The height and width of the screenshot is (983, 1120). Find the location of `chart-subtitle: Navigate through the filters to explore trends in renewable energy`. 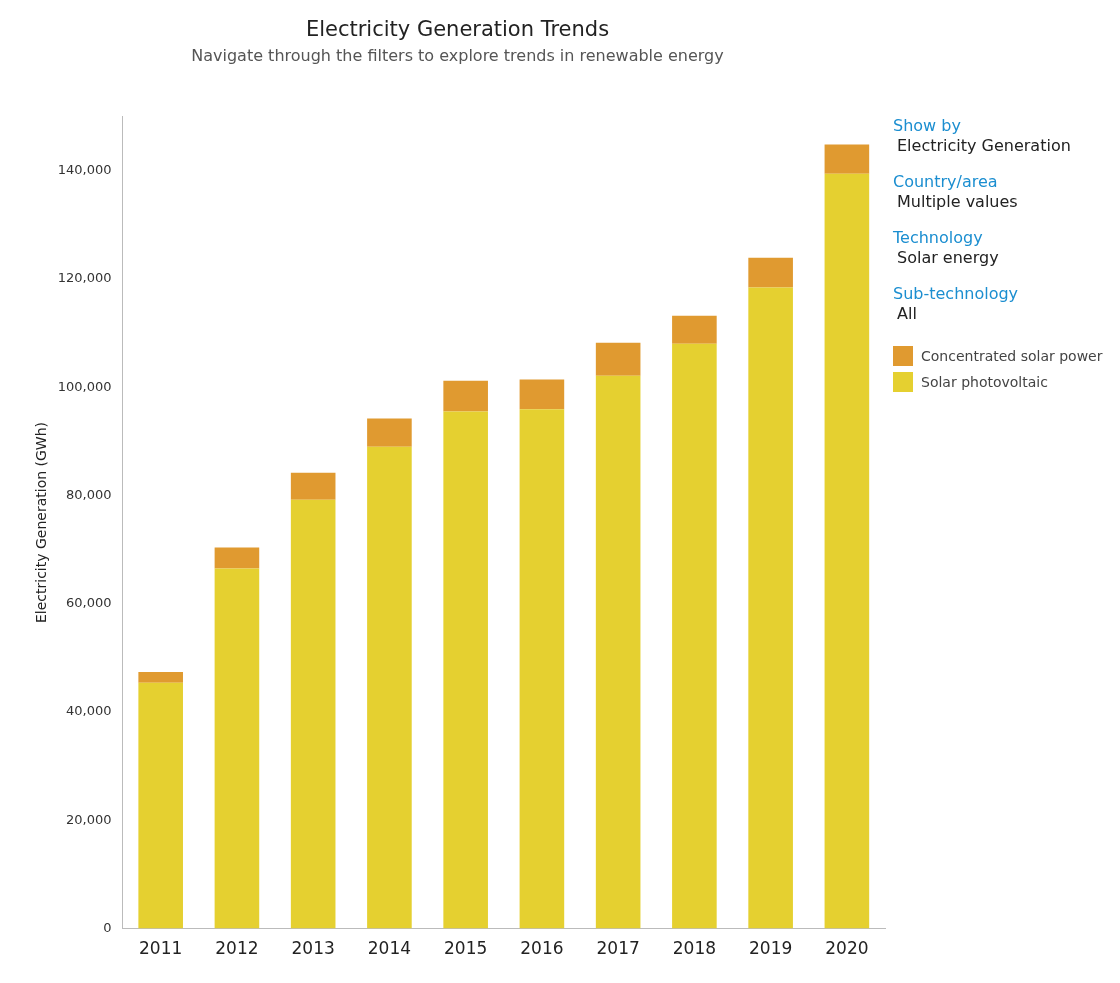

chart-subtitle: Navigate through the filters to explore trends in renewable energy is located at coordinates (457, 55).